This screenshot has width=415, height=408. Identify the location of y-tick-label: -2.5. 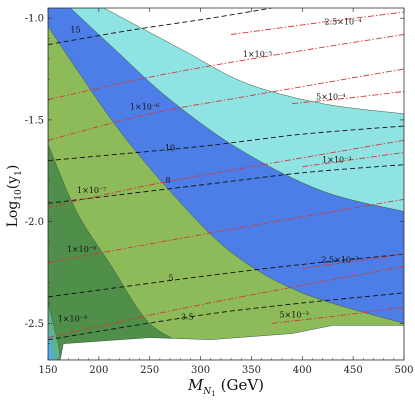
(34, 324).